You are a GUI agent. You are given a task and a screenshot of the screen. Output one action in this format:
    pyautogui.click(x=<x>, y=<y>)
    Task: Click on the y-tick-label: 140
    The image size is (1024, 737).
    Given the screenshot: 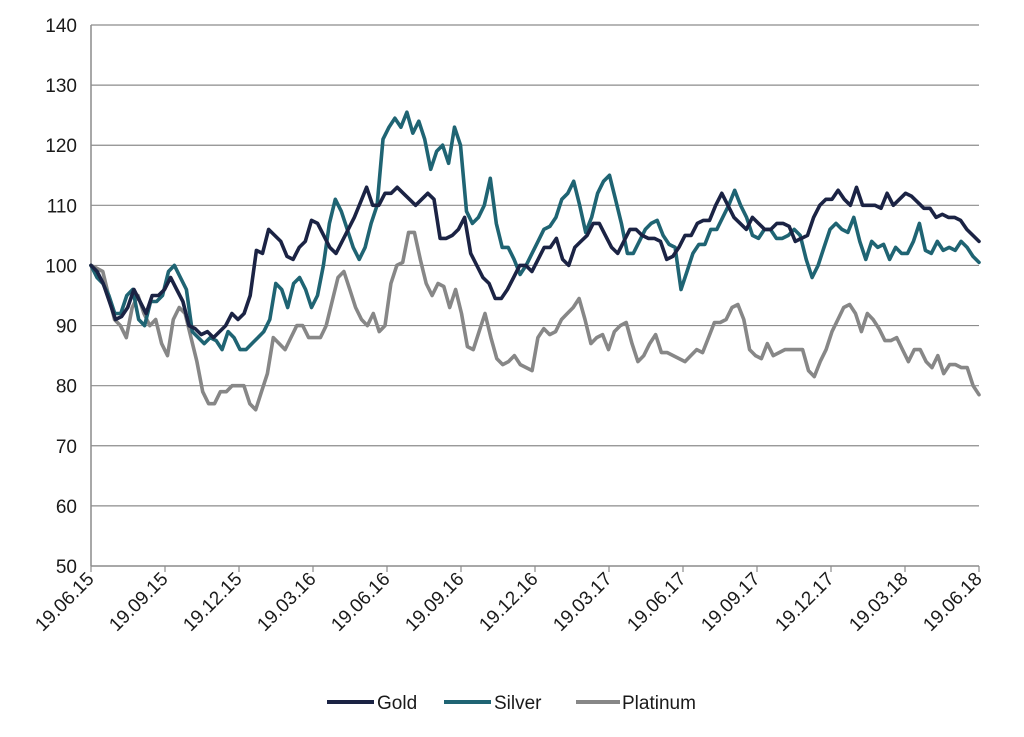 What is the action you would take?
    pyautogui.click(x=61, y=26)
    